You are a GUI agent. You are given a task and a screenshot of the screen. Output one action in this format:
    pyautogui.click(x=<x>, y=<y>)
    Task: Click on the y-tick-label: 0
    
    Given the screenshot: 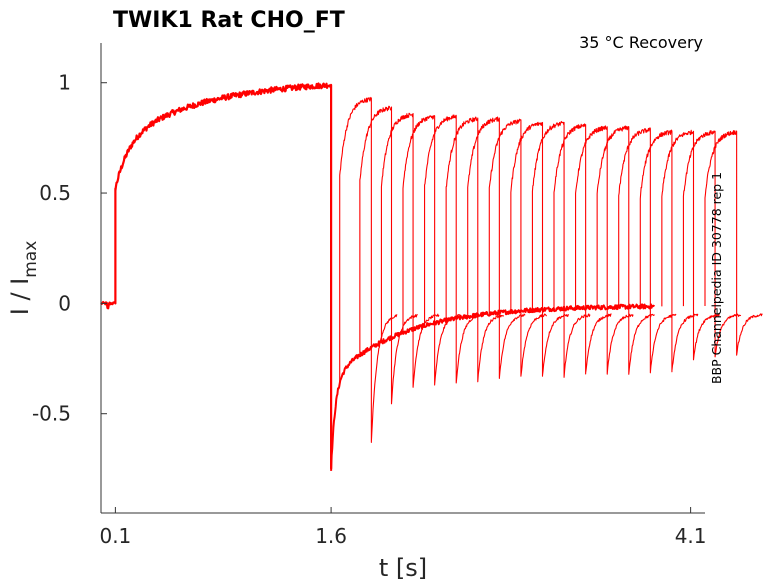 What is the action you would take?
    pyautogui.click(x=64, y=303)
    